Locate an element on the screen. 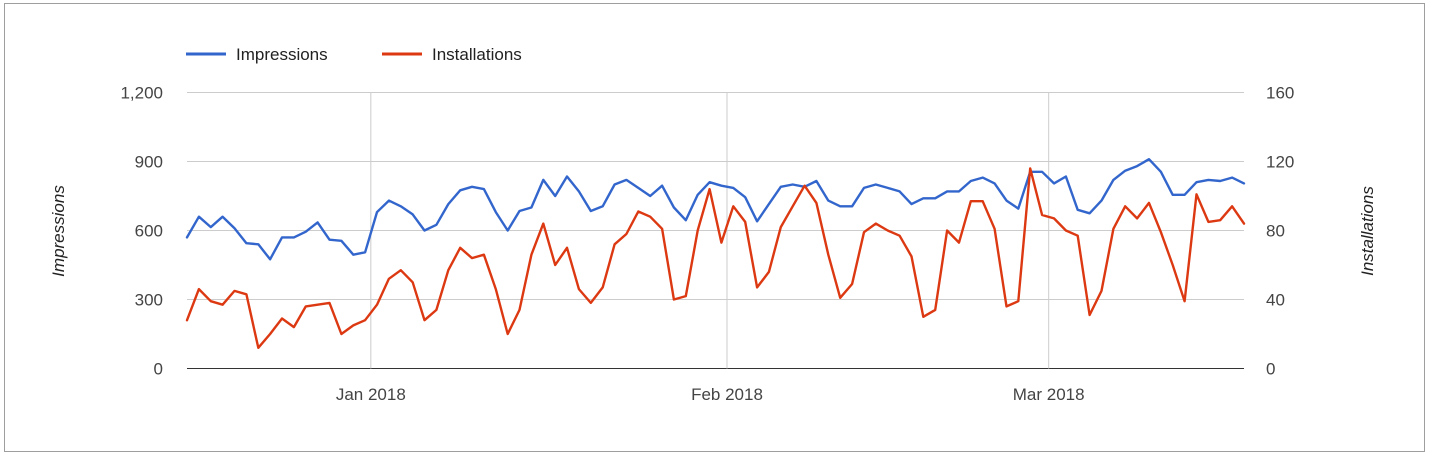 The image size is (1433, 458). right-tick-label: 80 is located at coordinates (1275, 231).